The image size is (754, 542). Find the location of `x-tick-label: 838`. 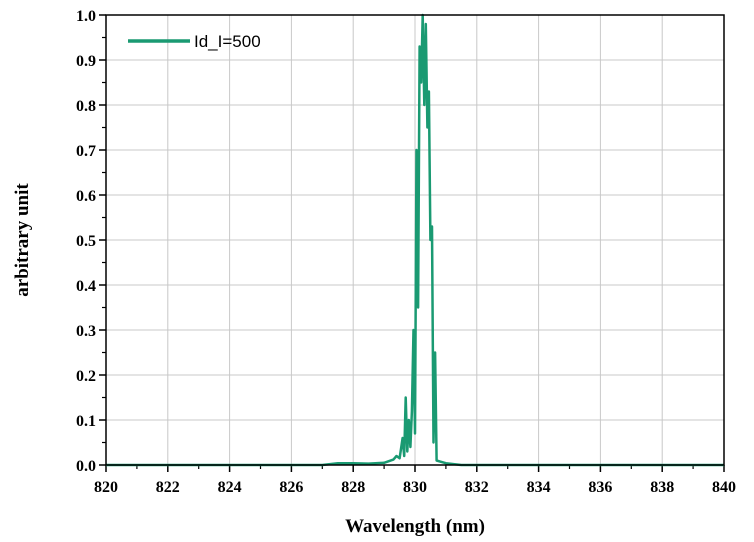

x-tick-label: 838 is located at coordinates (662, 487).